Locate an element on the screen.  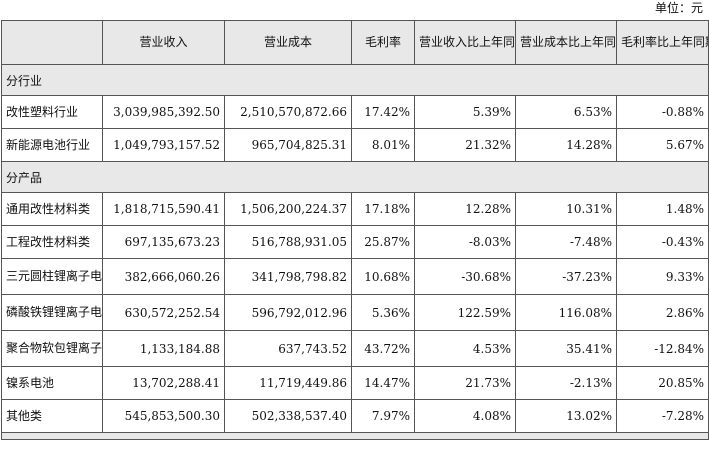
table-tail-row is located at coordinates (355, 436).